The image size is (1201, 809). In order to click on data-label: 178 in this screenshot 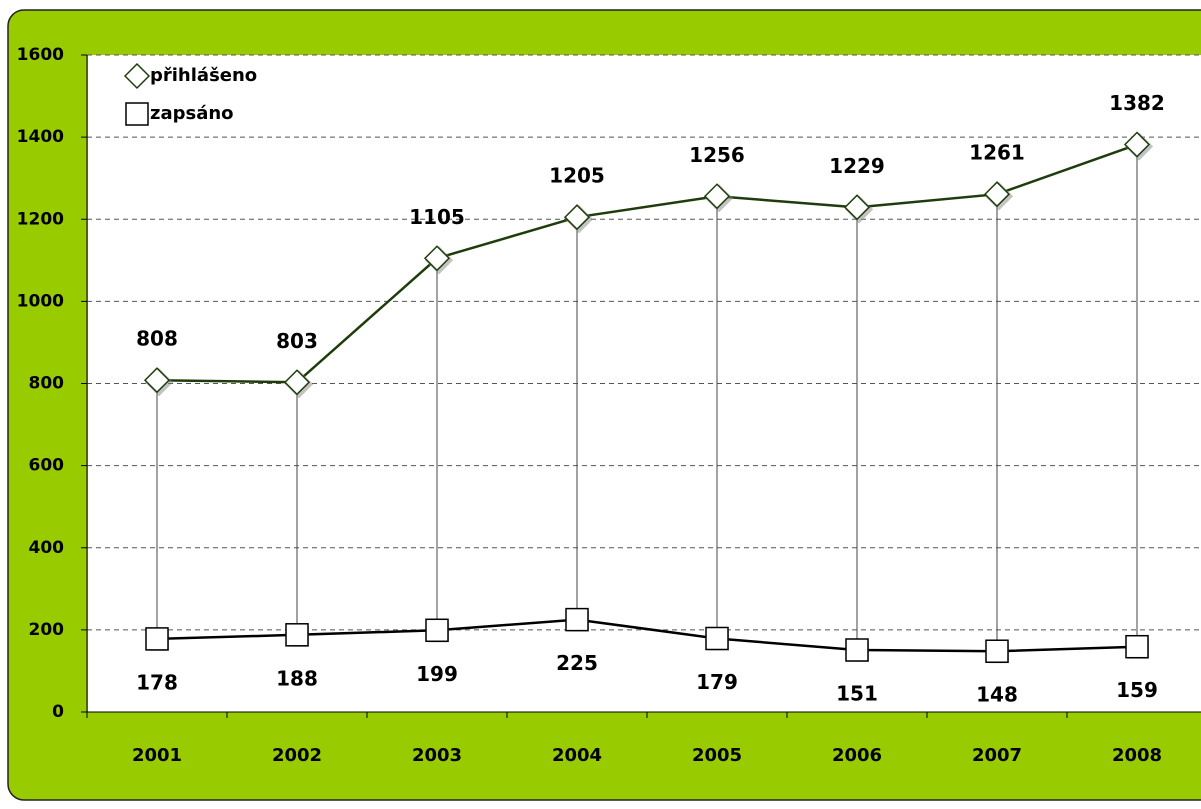, I will do `click(157, 682)`.